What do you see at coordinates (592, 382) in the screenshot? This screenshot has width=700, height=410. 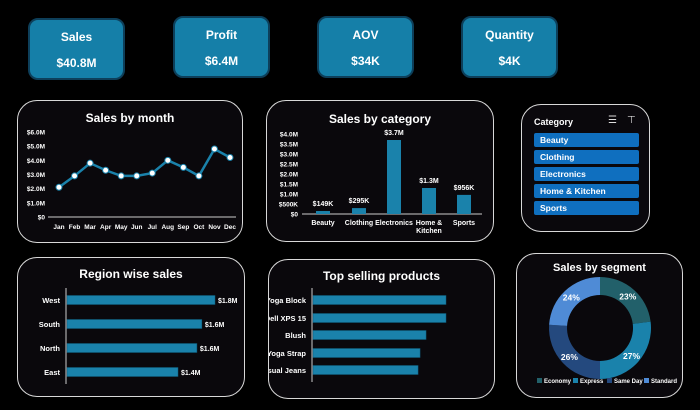 I see `legend-label: Express` at bounding box center [592, 382].